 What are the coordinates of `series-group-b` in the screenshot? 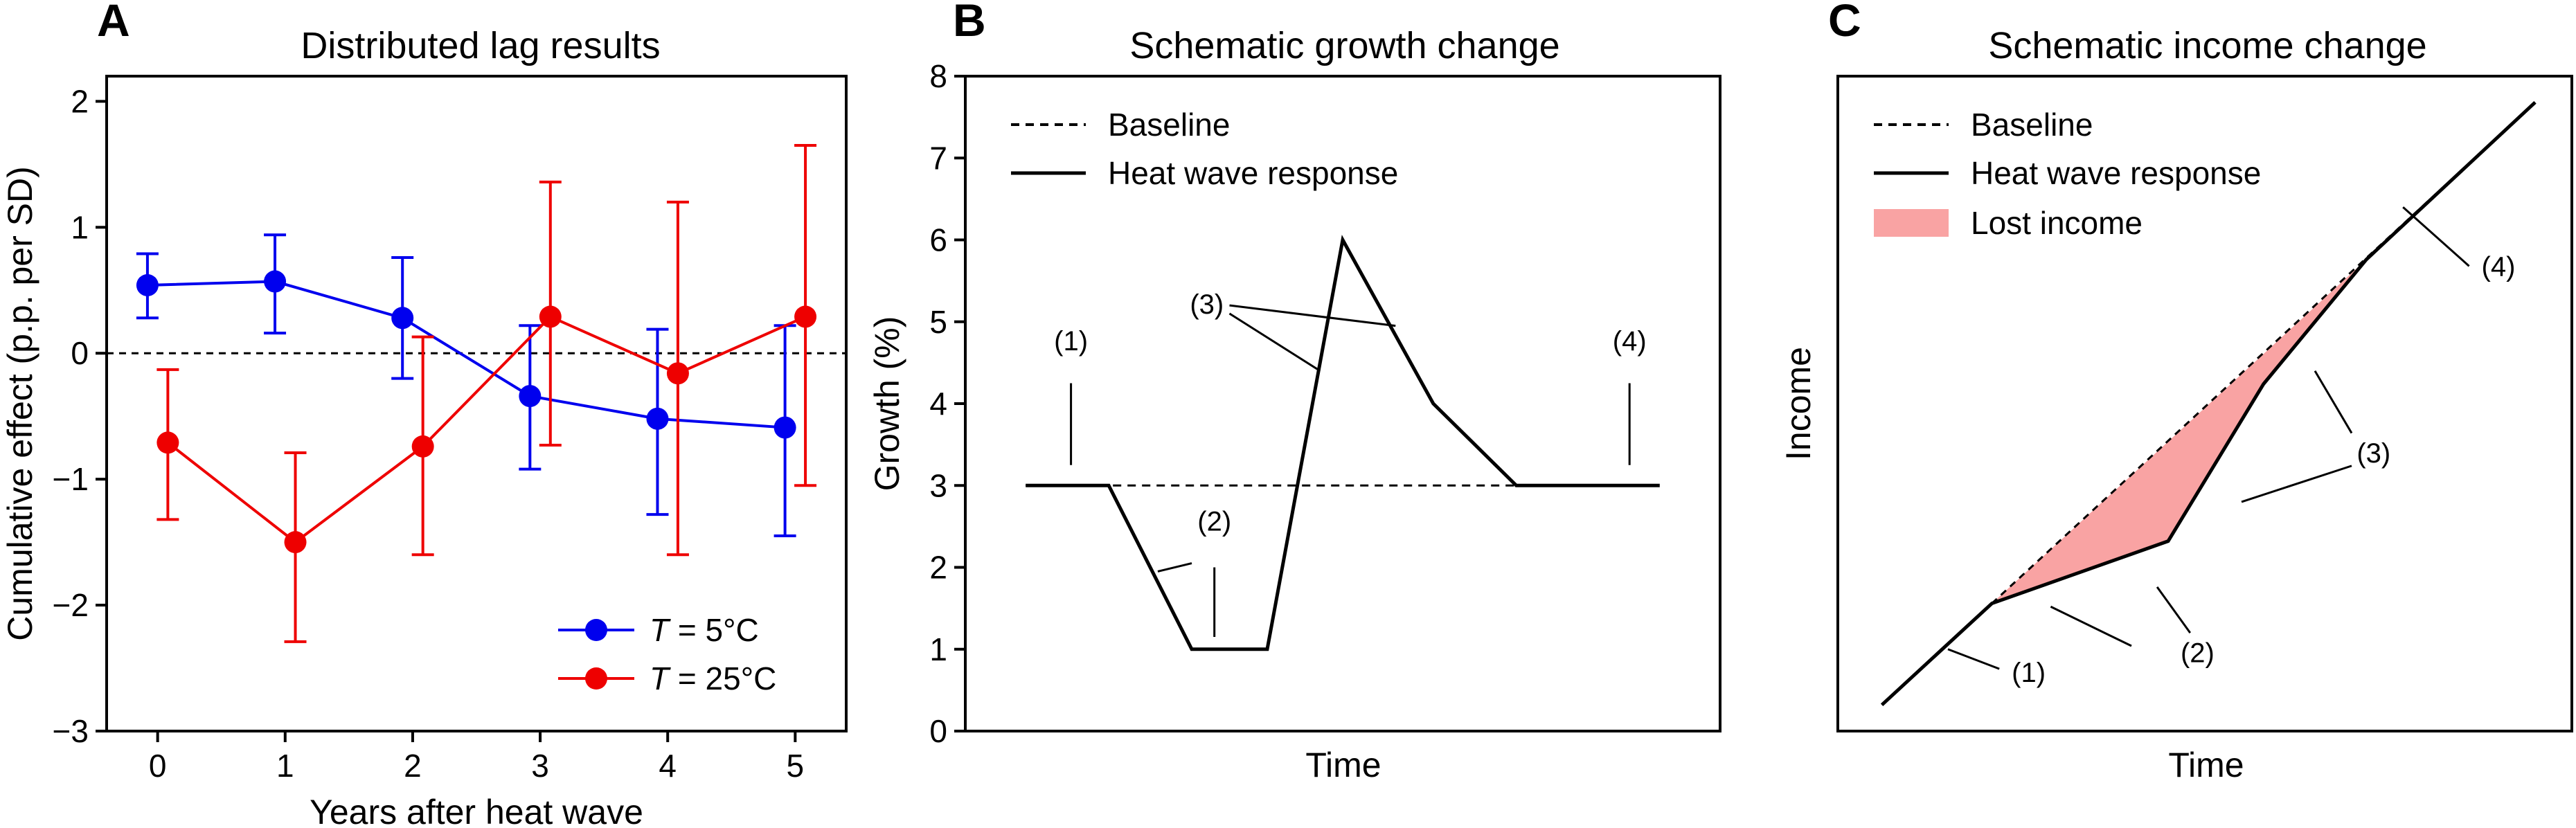 It's located at (1343, 443).